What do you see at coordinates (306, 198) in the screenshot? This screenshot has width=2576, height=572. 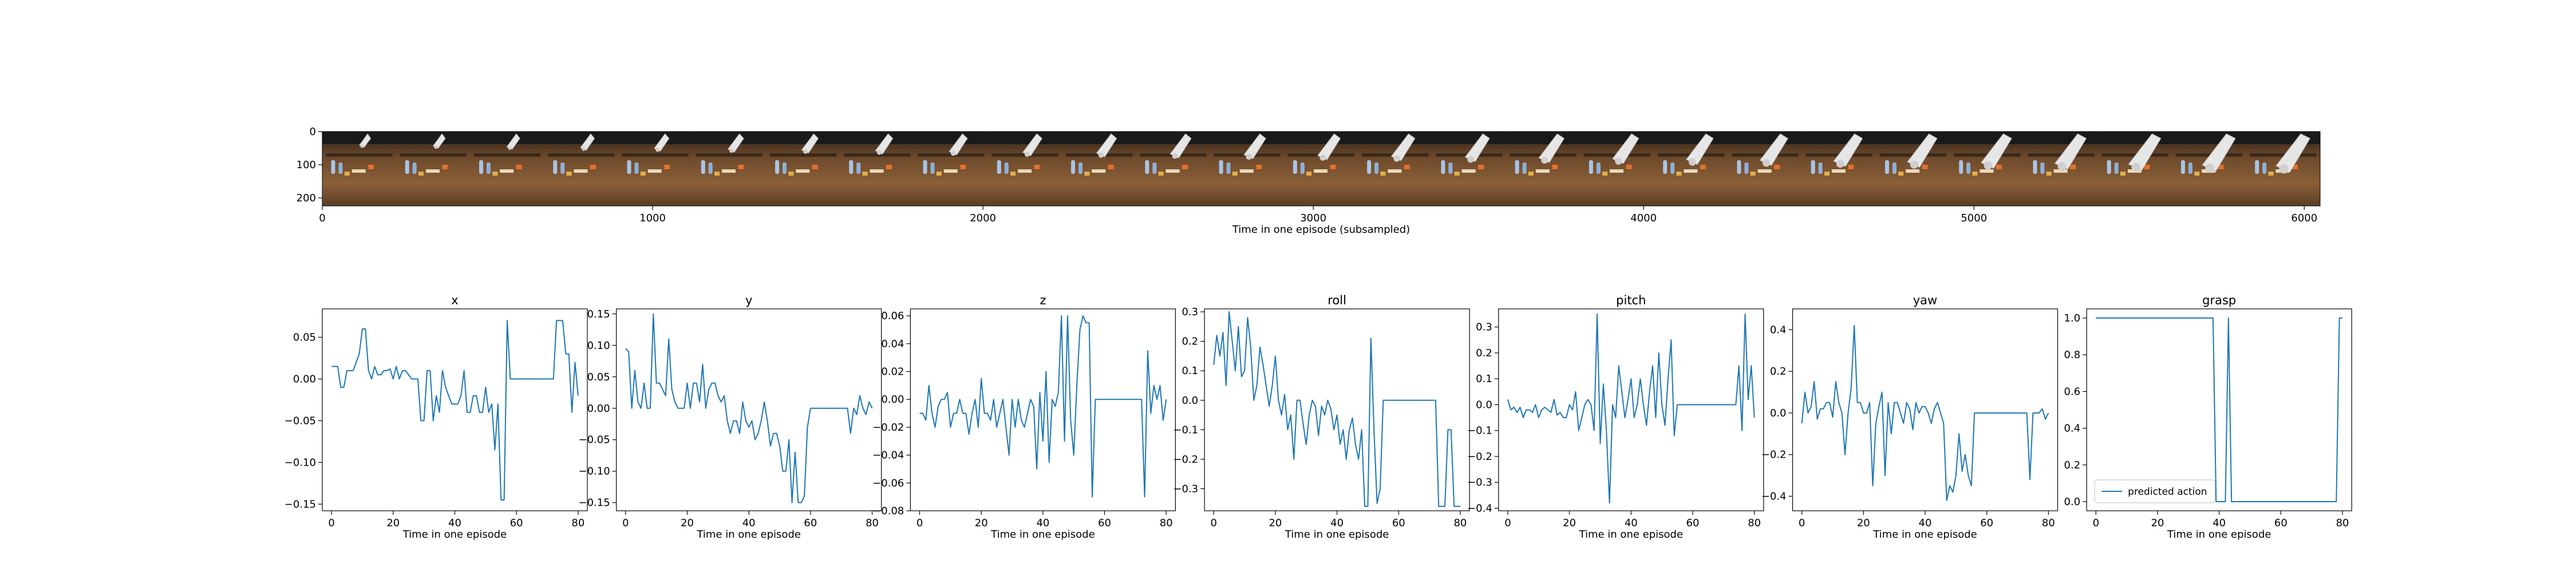 I see `y-tick-label: 200` at bounding box center [306, 198].